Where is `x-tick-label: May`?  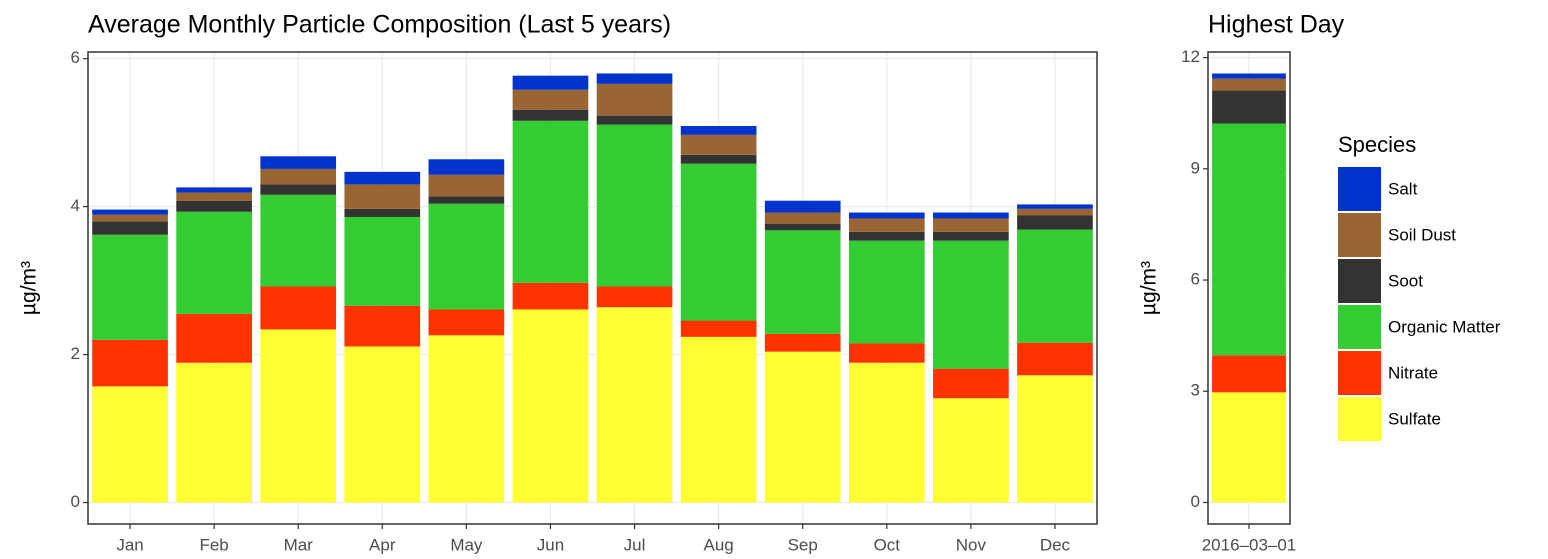
x-tick-label: May is located at coordinates (466, 544).